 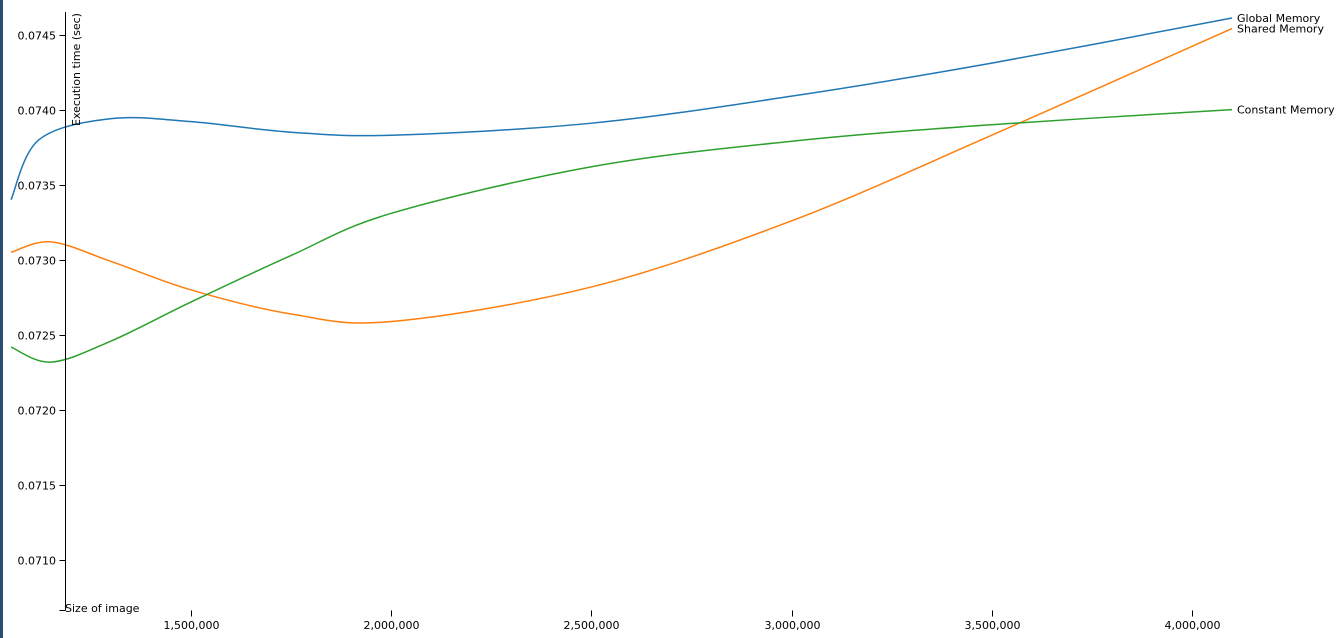 I want to click on y-tick-label: 0.0740, so click(x=37, y=111).